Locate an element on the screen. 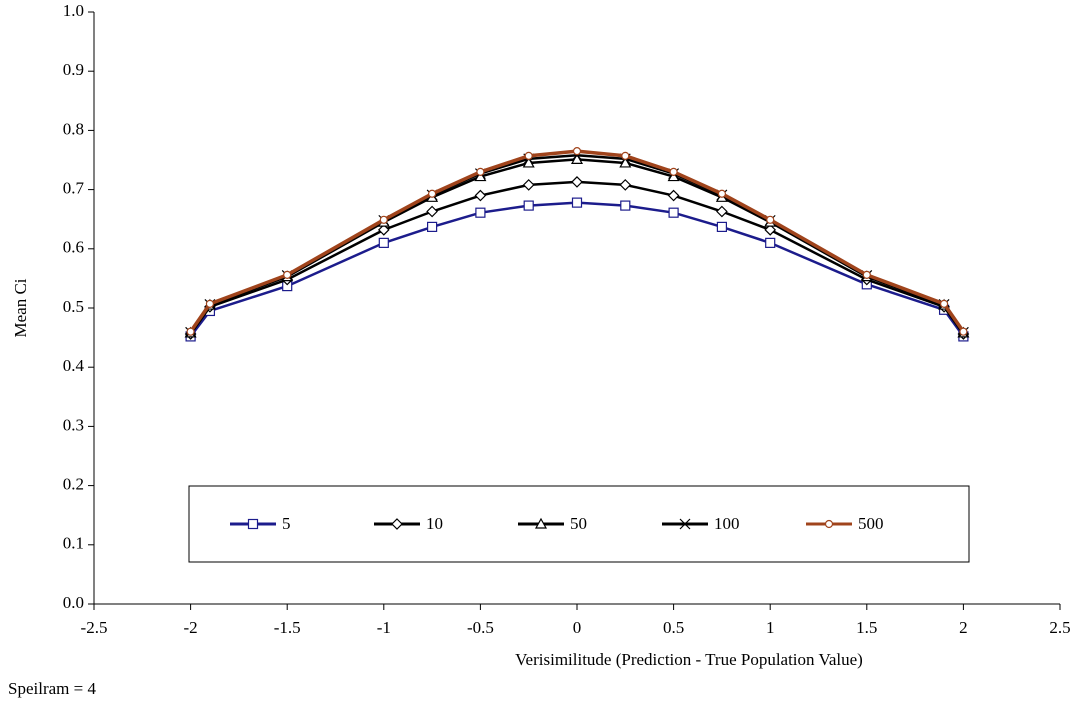 The image size is (1081, 711). y-tick-label: 0.6 is located at coordinates (73, 247).